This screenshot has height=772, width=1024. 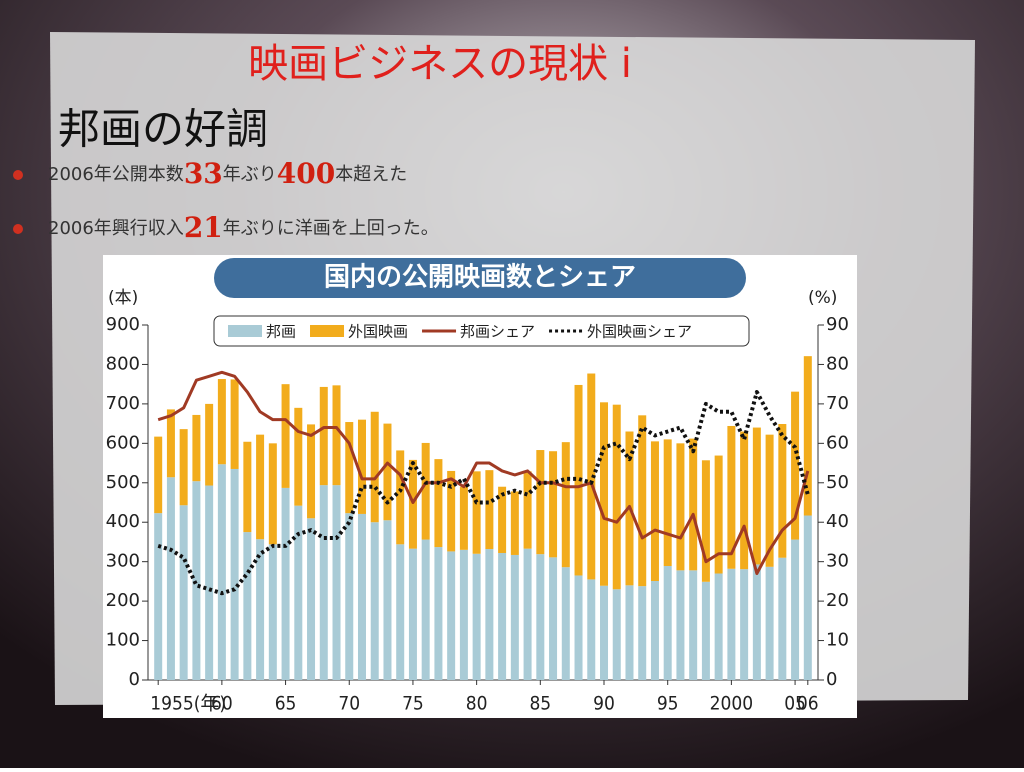 I want to click on slide-subtitle: 邦画の好調, so click(x=163, y=129).